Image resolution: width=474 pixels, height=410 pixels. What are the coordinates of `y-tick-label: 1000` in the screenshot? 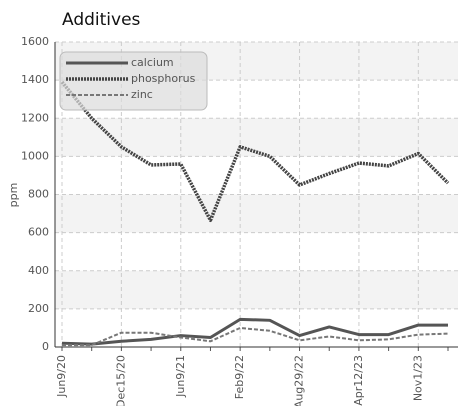 It's located at (35, 155).